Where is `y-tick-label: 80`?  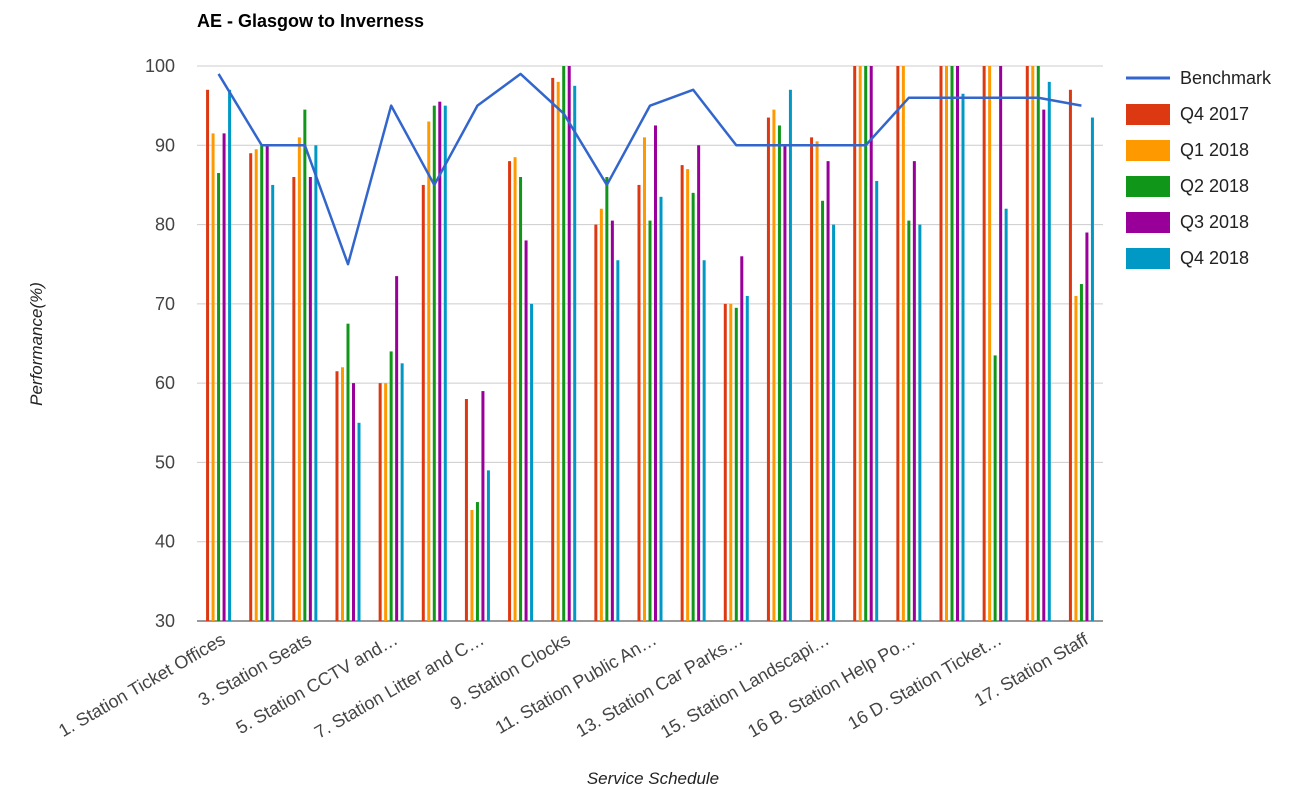 y-tick-label: 80 is located at coordinates (165, 225).